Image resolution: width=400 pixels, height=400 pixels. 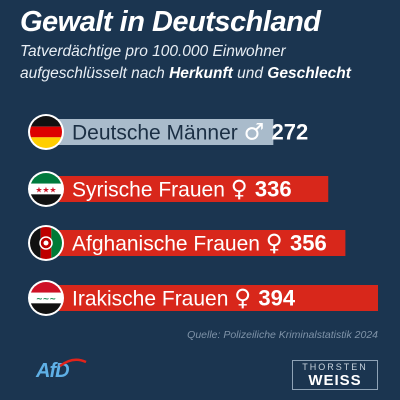 I want to click on thorsten-weiss-logo: THORSTEN WEISS, so click(x=335, y=375).